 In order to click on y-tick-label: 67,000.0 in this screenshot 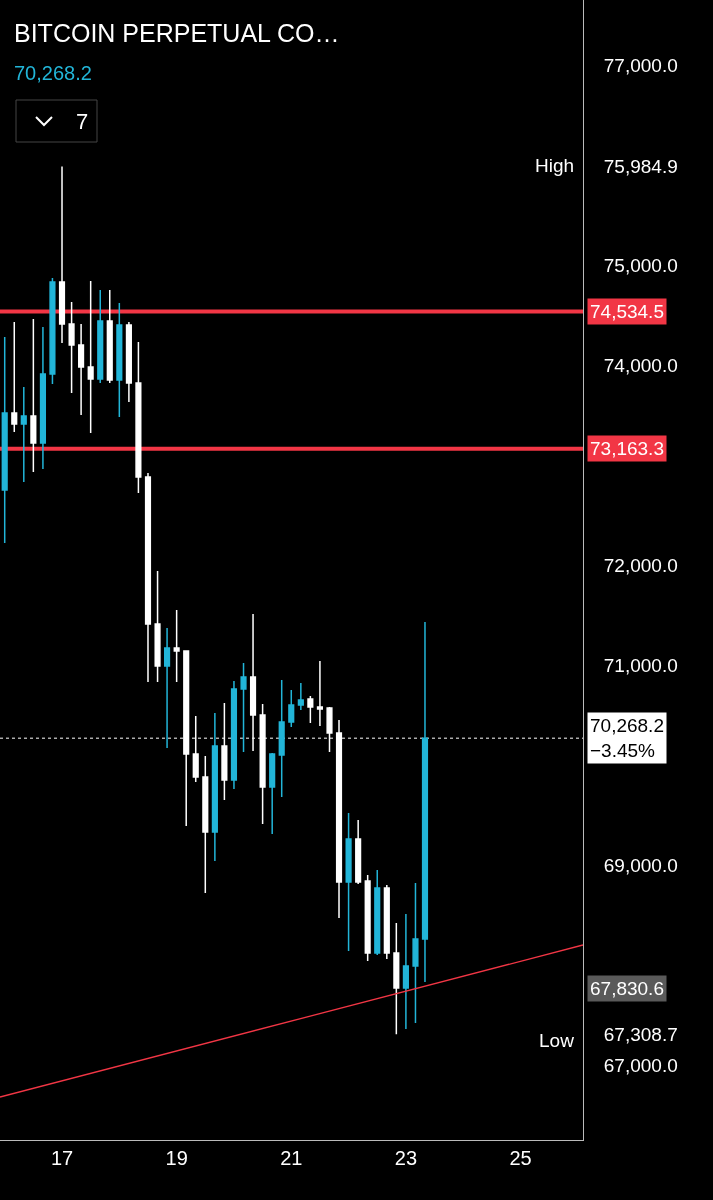, I will do `click(640, 1065)`.